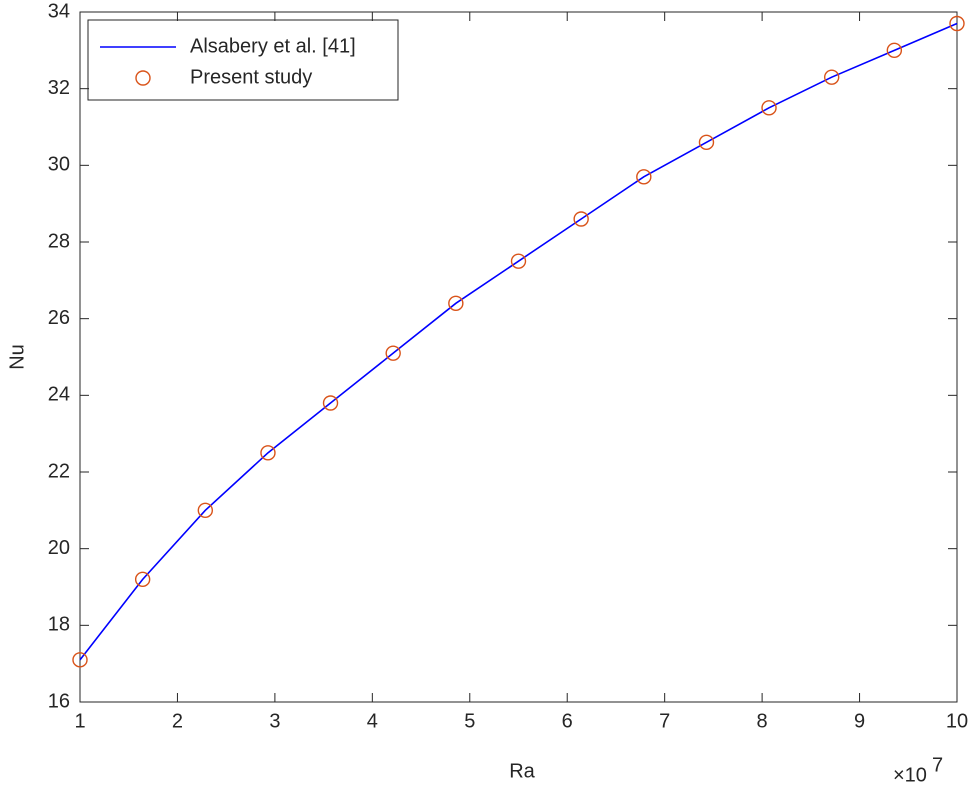 This screenshot has height=790, width=975. I want to click on x-tick-label: 7, so click(664, 721).